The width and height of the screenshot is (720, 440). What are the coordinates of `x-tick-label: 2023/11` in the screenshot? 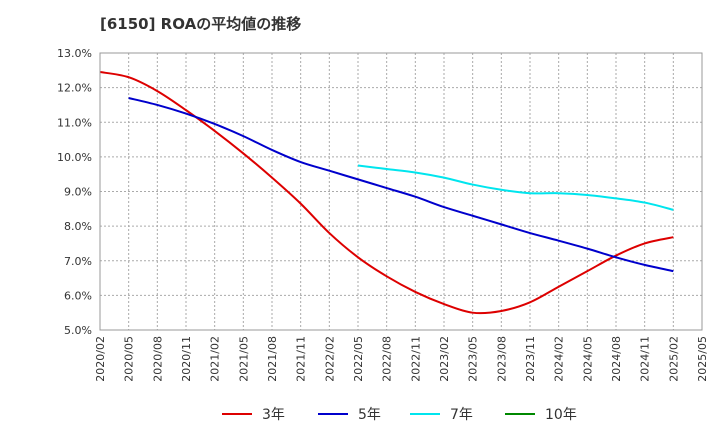 It's located at (530, 359).